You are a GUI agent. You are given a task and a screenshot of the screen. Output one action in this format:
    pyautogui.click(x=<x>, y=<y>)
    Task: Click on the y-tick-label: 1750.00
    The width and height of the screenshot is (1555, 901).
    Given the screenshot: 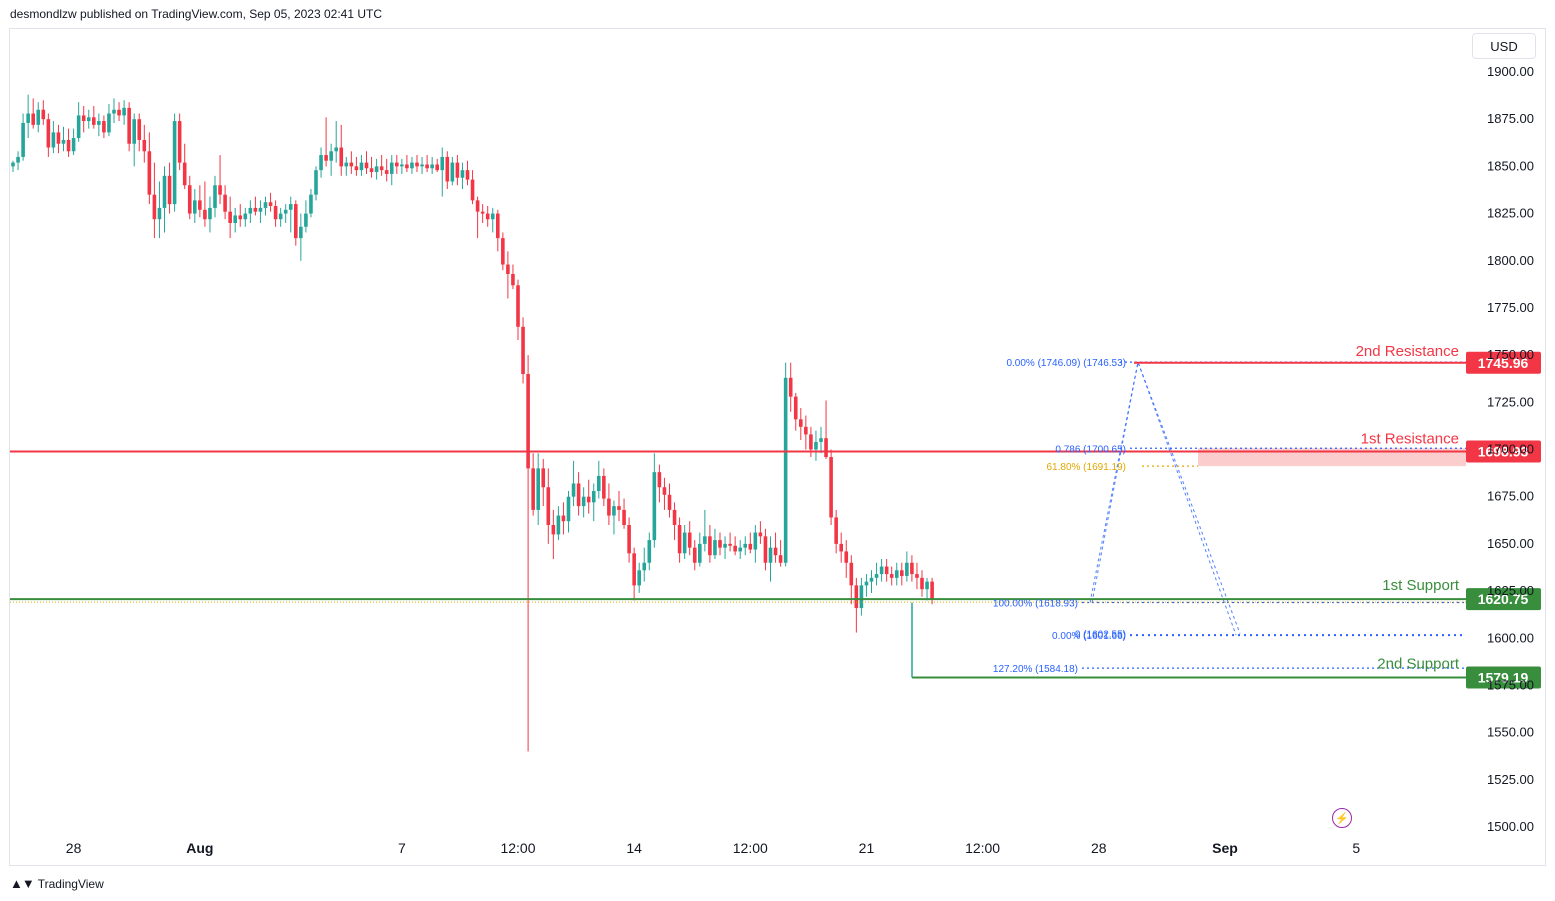 What is the action you would take?
    pyautogui.click(x=1510, y=354)
    